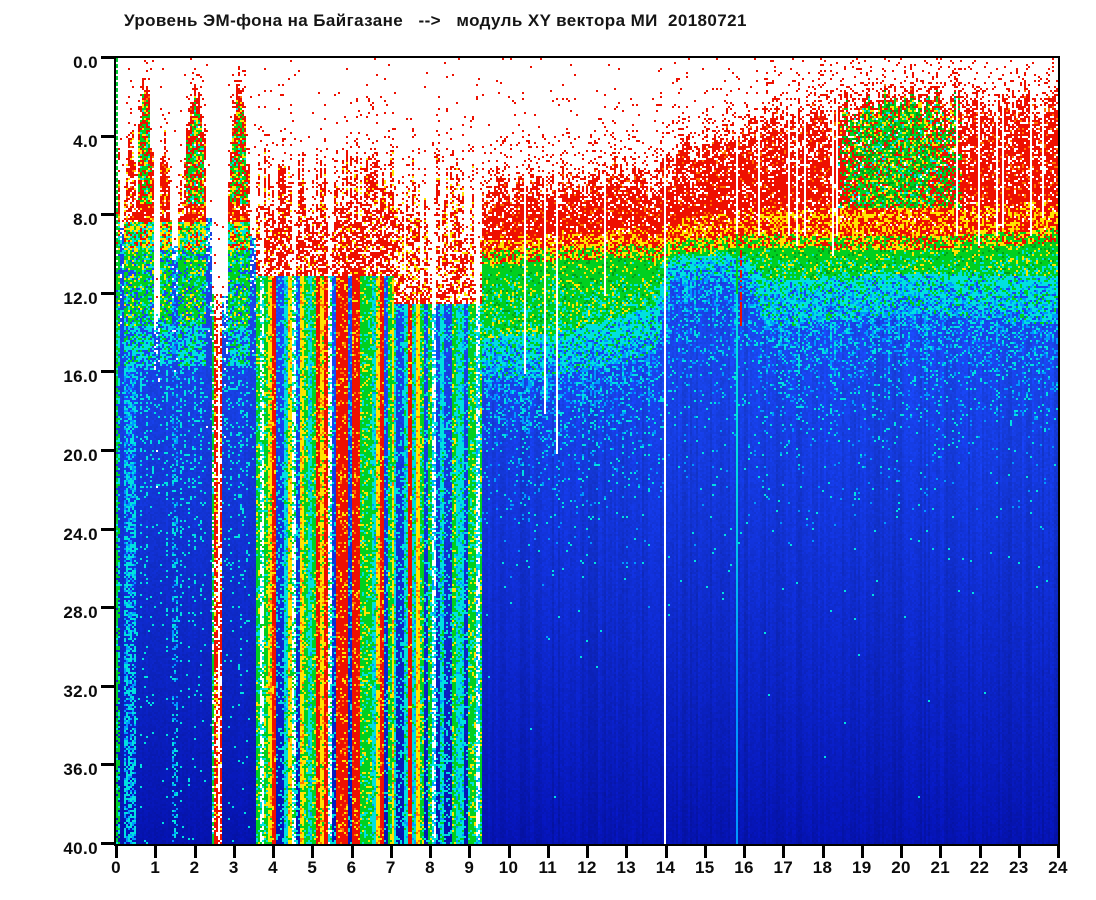  I want to click on x-tick-label: 8, so click(430, 867).